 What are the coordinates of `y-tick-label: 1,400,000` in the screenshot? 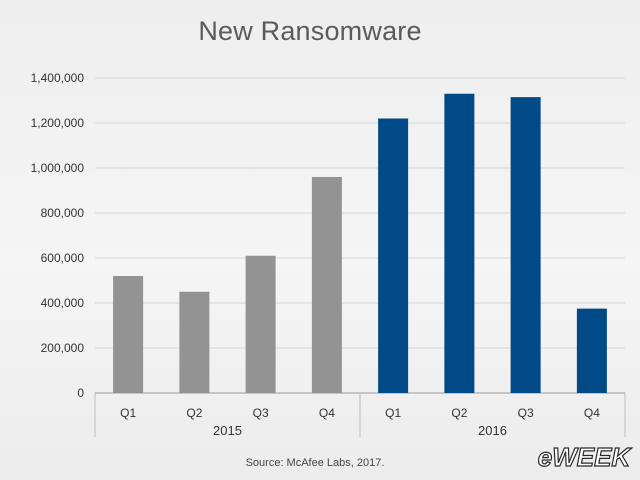 It's located at (58, 78).